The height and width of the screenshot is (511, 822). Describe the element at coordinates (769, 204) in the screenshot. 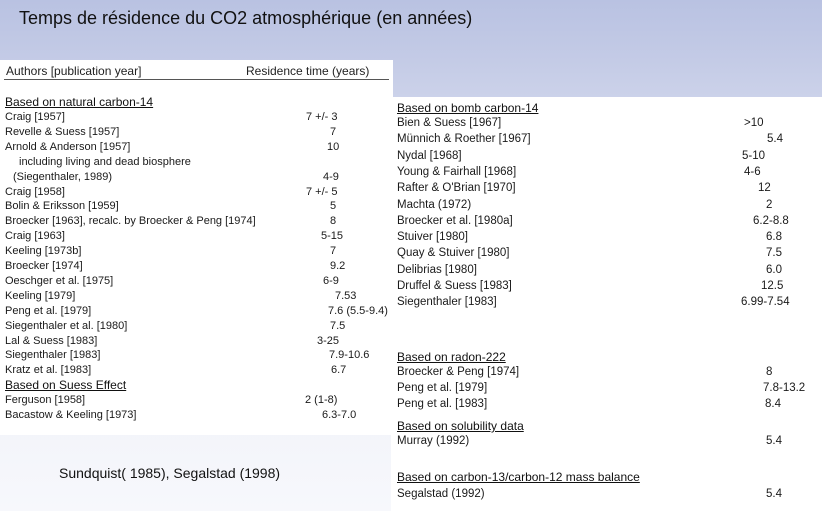

I see `residence-time-cell: 2` at that location.